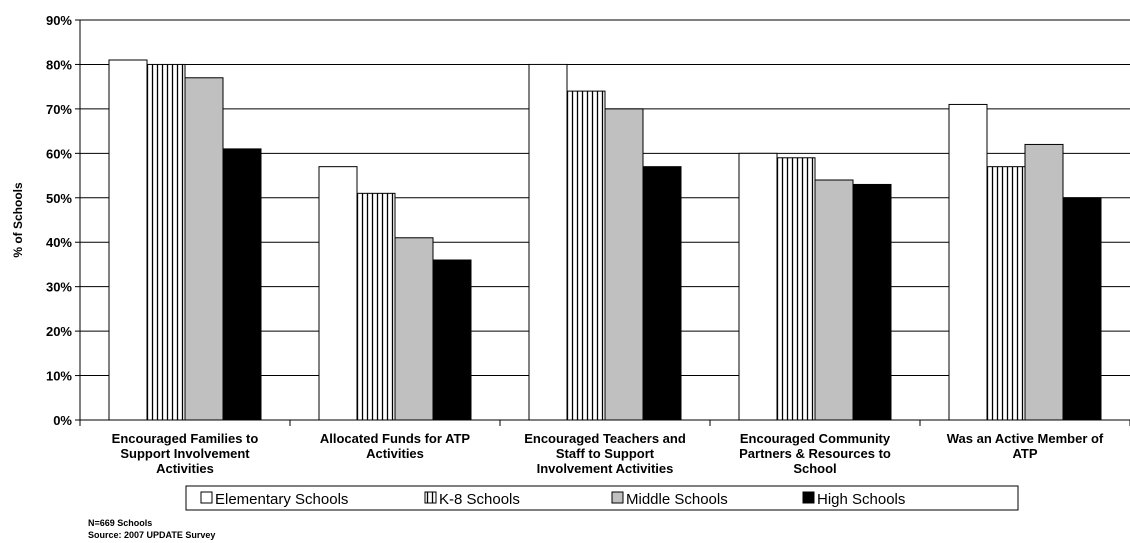 Image resolution: width=1130 pixels, height=543 pixels. I want to click on y-tick-label: 10%, so click(59, 376).